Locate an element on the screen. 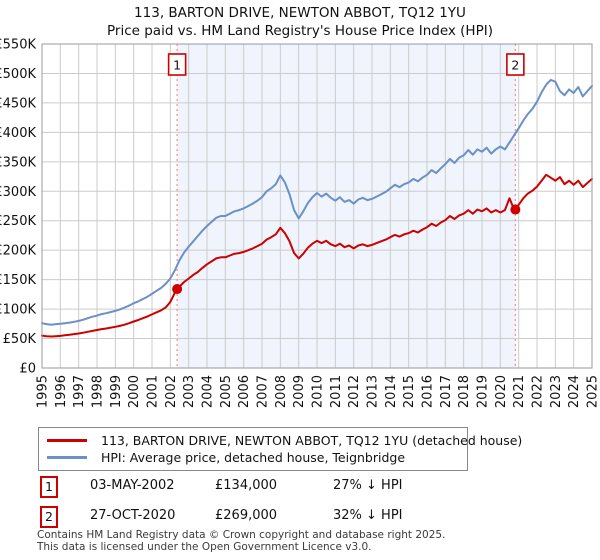 Image resolution: width=600 pixels, height=560 pixels. sale-marker-number: 2 is located at coordinates (515, 65).